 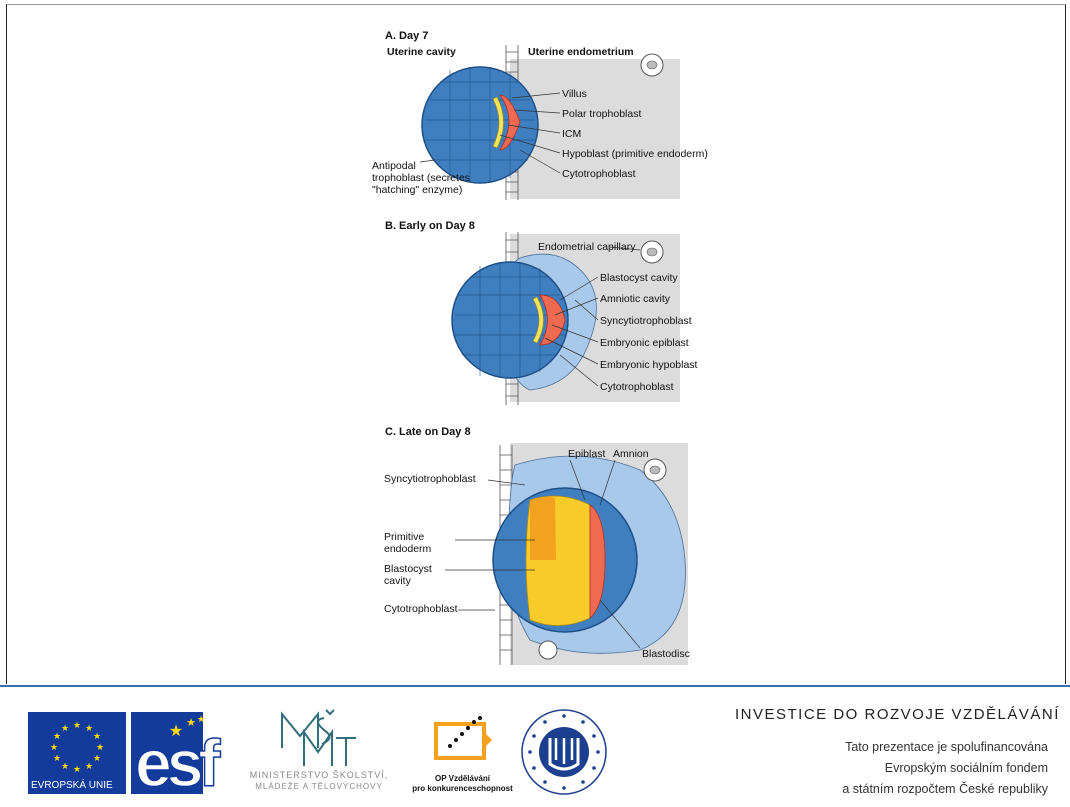 I want to click on msmt-monogram-icon, so click(x=318, y=737).